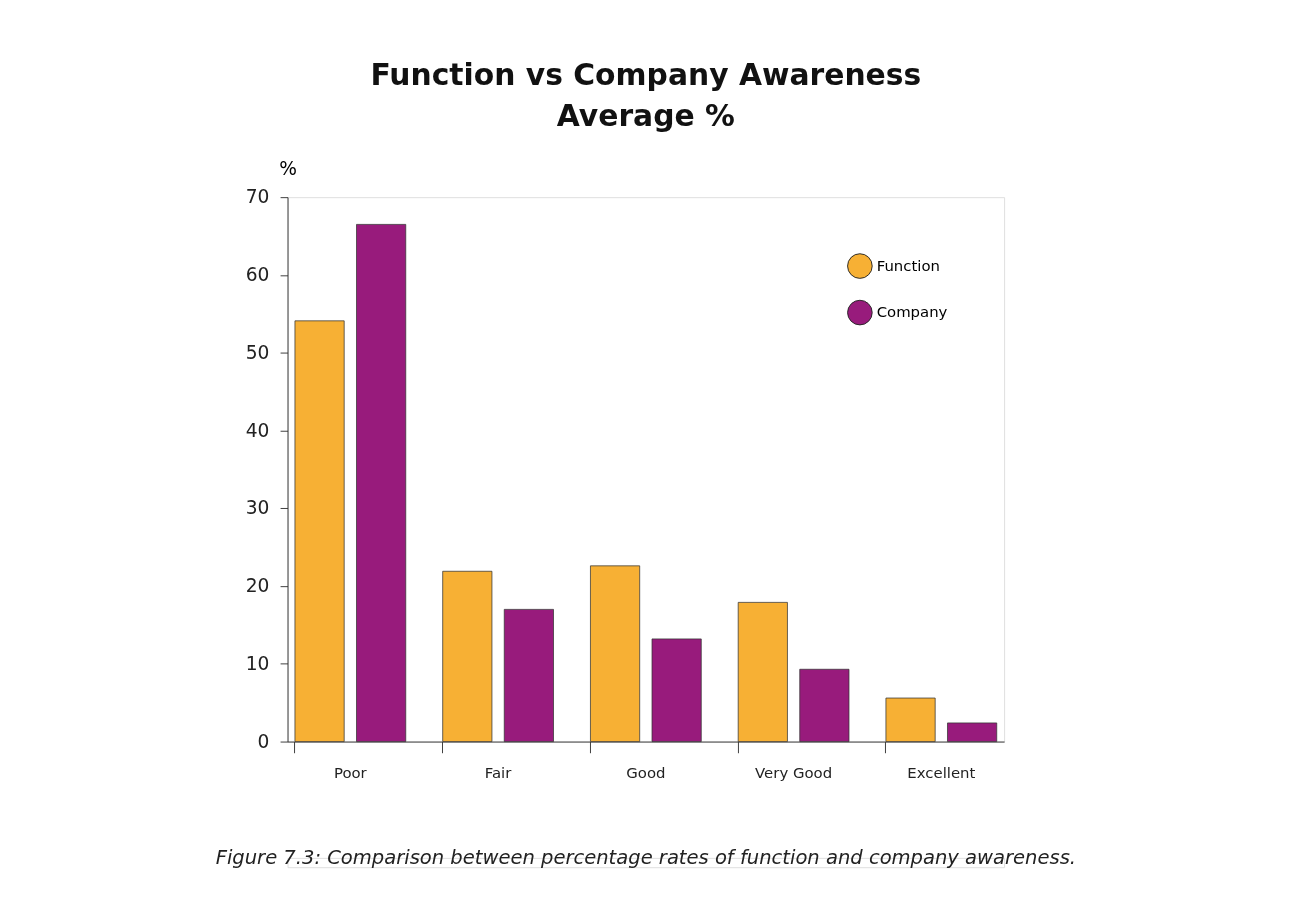  I want to click on y-tick-label: 0, so click(263, 741).